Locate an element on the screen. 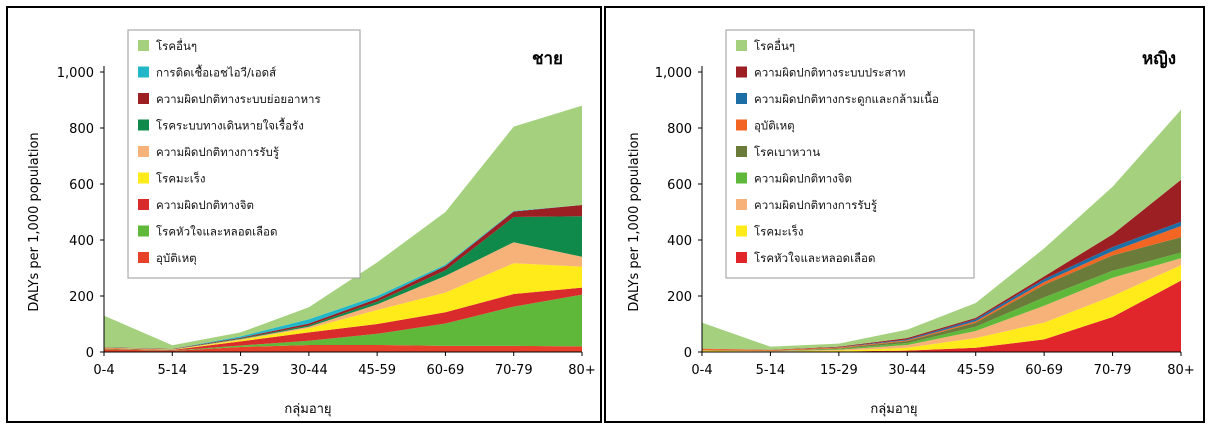 Image resolution: width=1211 pixels, height=429 pixels. legend-label: โรคระบบทางเดินหายใจเรื้อรัง is located at coordinates (230, 125).